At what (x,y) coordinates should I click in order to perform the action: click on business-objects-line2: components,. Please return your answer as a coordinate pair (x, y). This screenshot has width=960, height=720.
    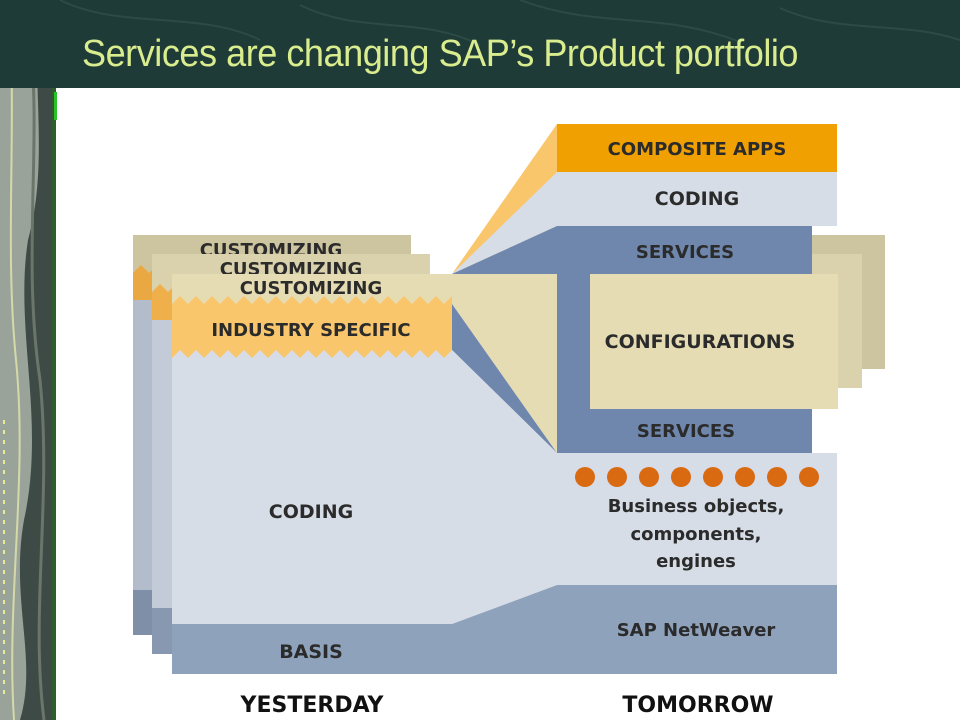
    Looking at the image, I should click on (695, 534).